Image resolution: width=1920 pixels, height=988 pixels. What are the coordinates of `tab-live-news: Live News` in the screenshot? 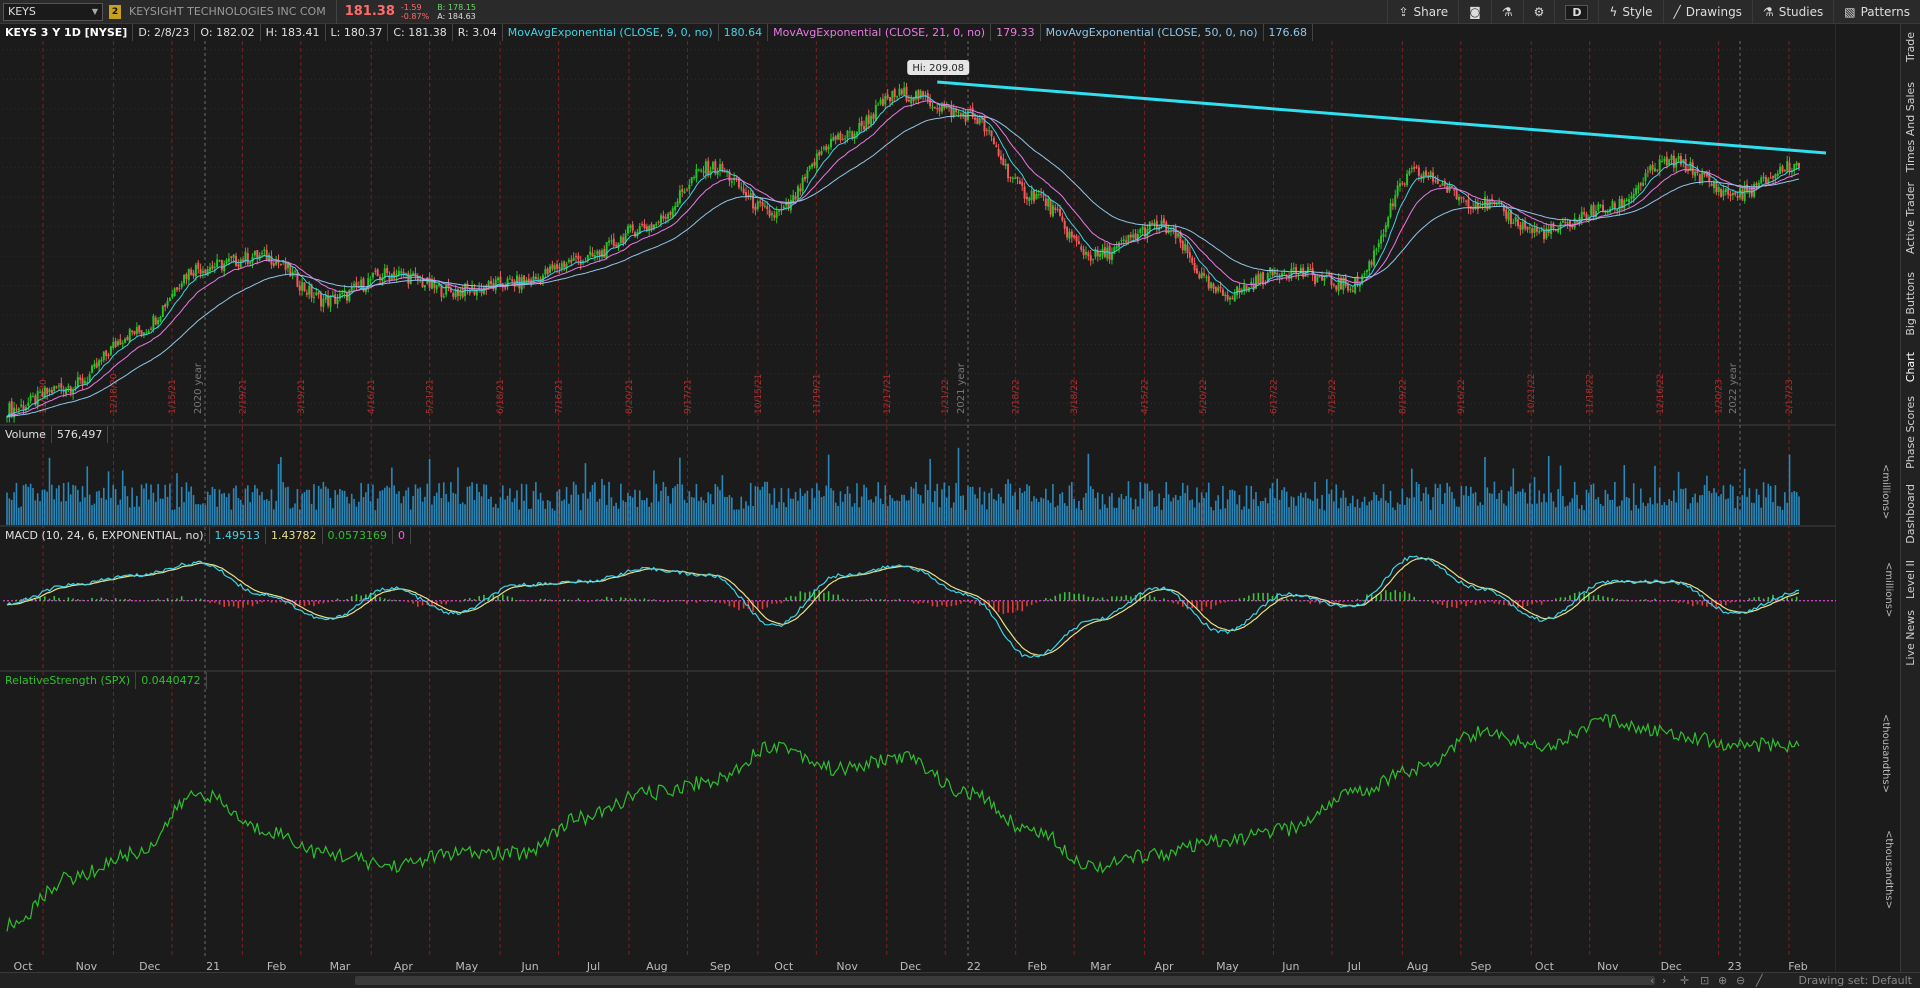 It's located at (1910, 638).